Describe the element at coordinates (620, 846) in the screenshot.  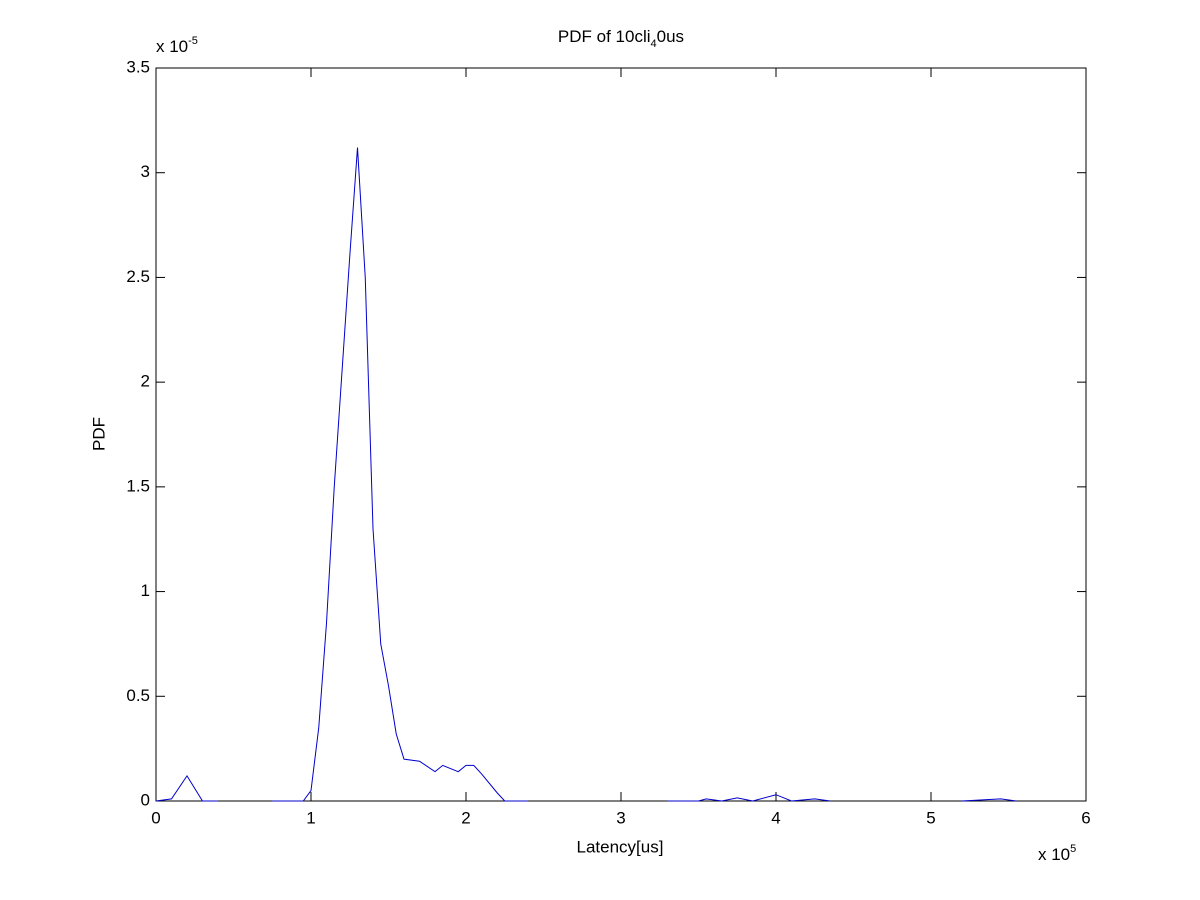
I see `x-axis-label: Latency[us]` at that location.